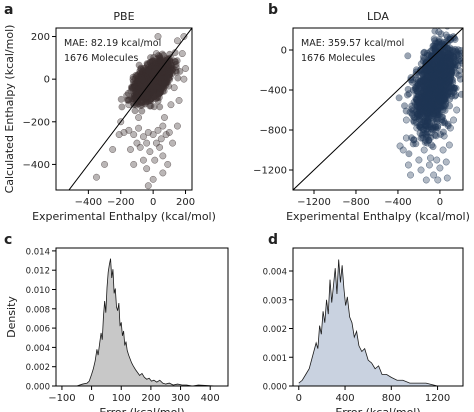  What do you see at coordinates (11, 317) in the screenshot?
I see `y-axis-label: Density` at bounding box center [11, 317].